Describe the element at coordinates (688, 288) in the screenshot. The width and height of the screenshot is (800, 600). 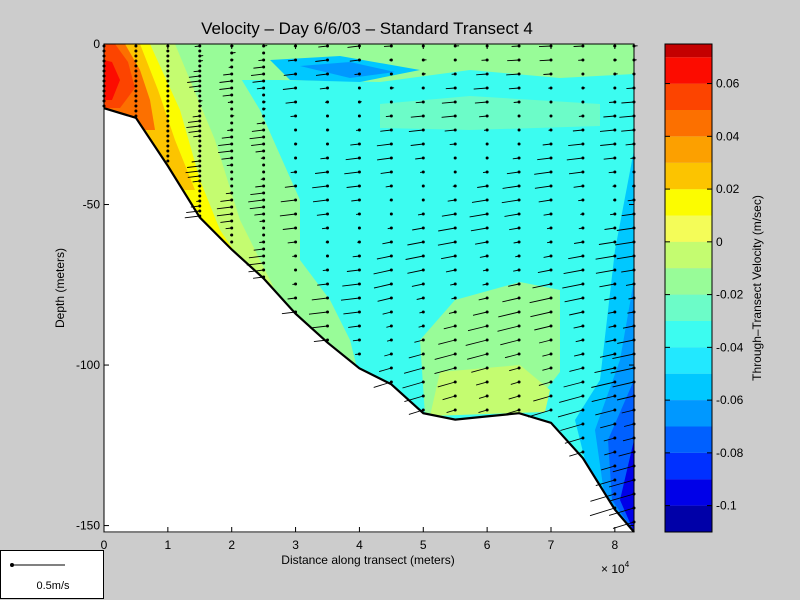
I see `colorbar-frame` at that location.